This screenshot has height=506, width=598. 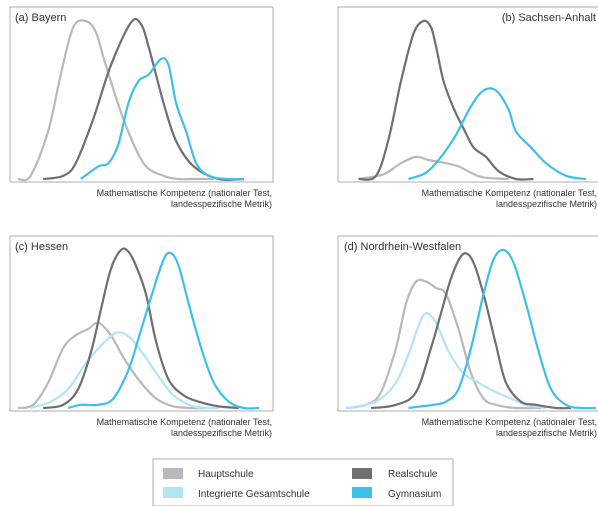 I want to click on legend-item-gymnasium: Gymnasium, so click(x=396, y=493).